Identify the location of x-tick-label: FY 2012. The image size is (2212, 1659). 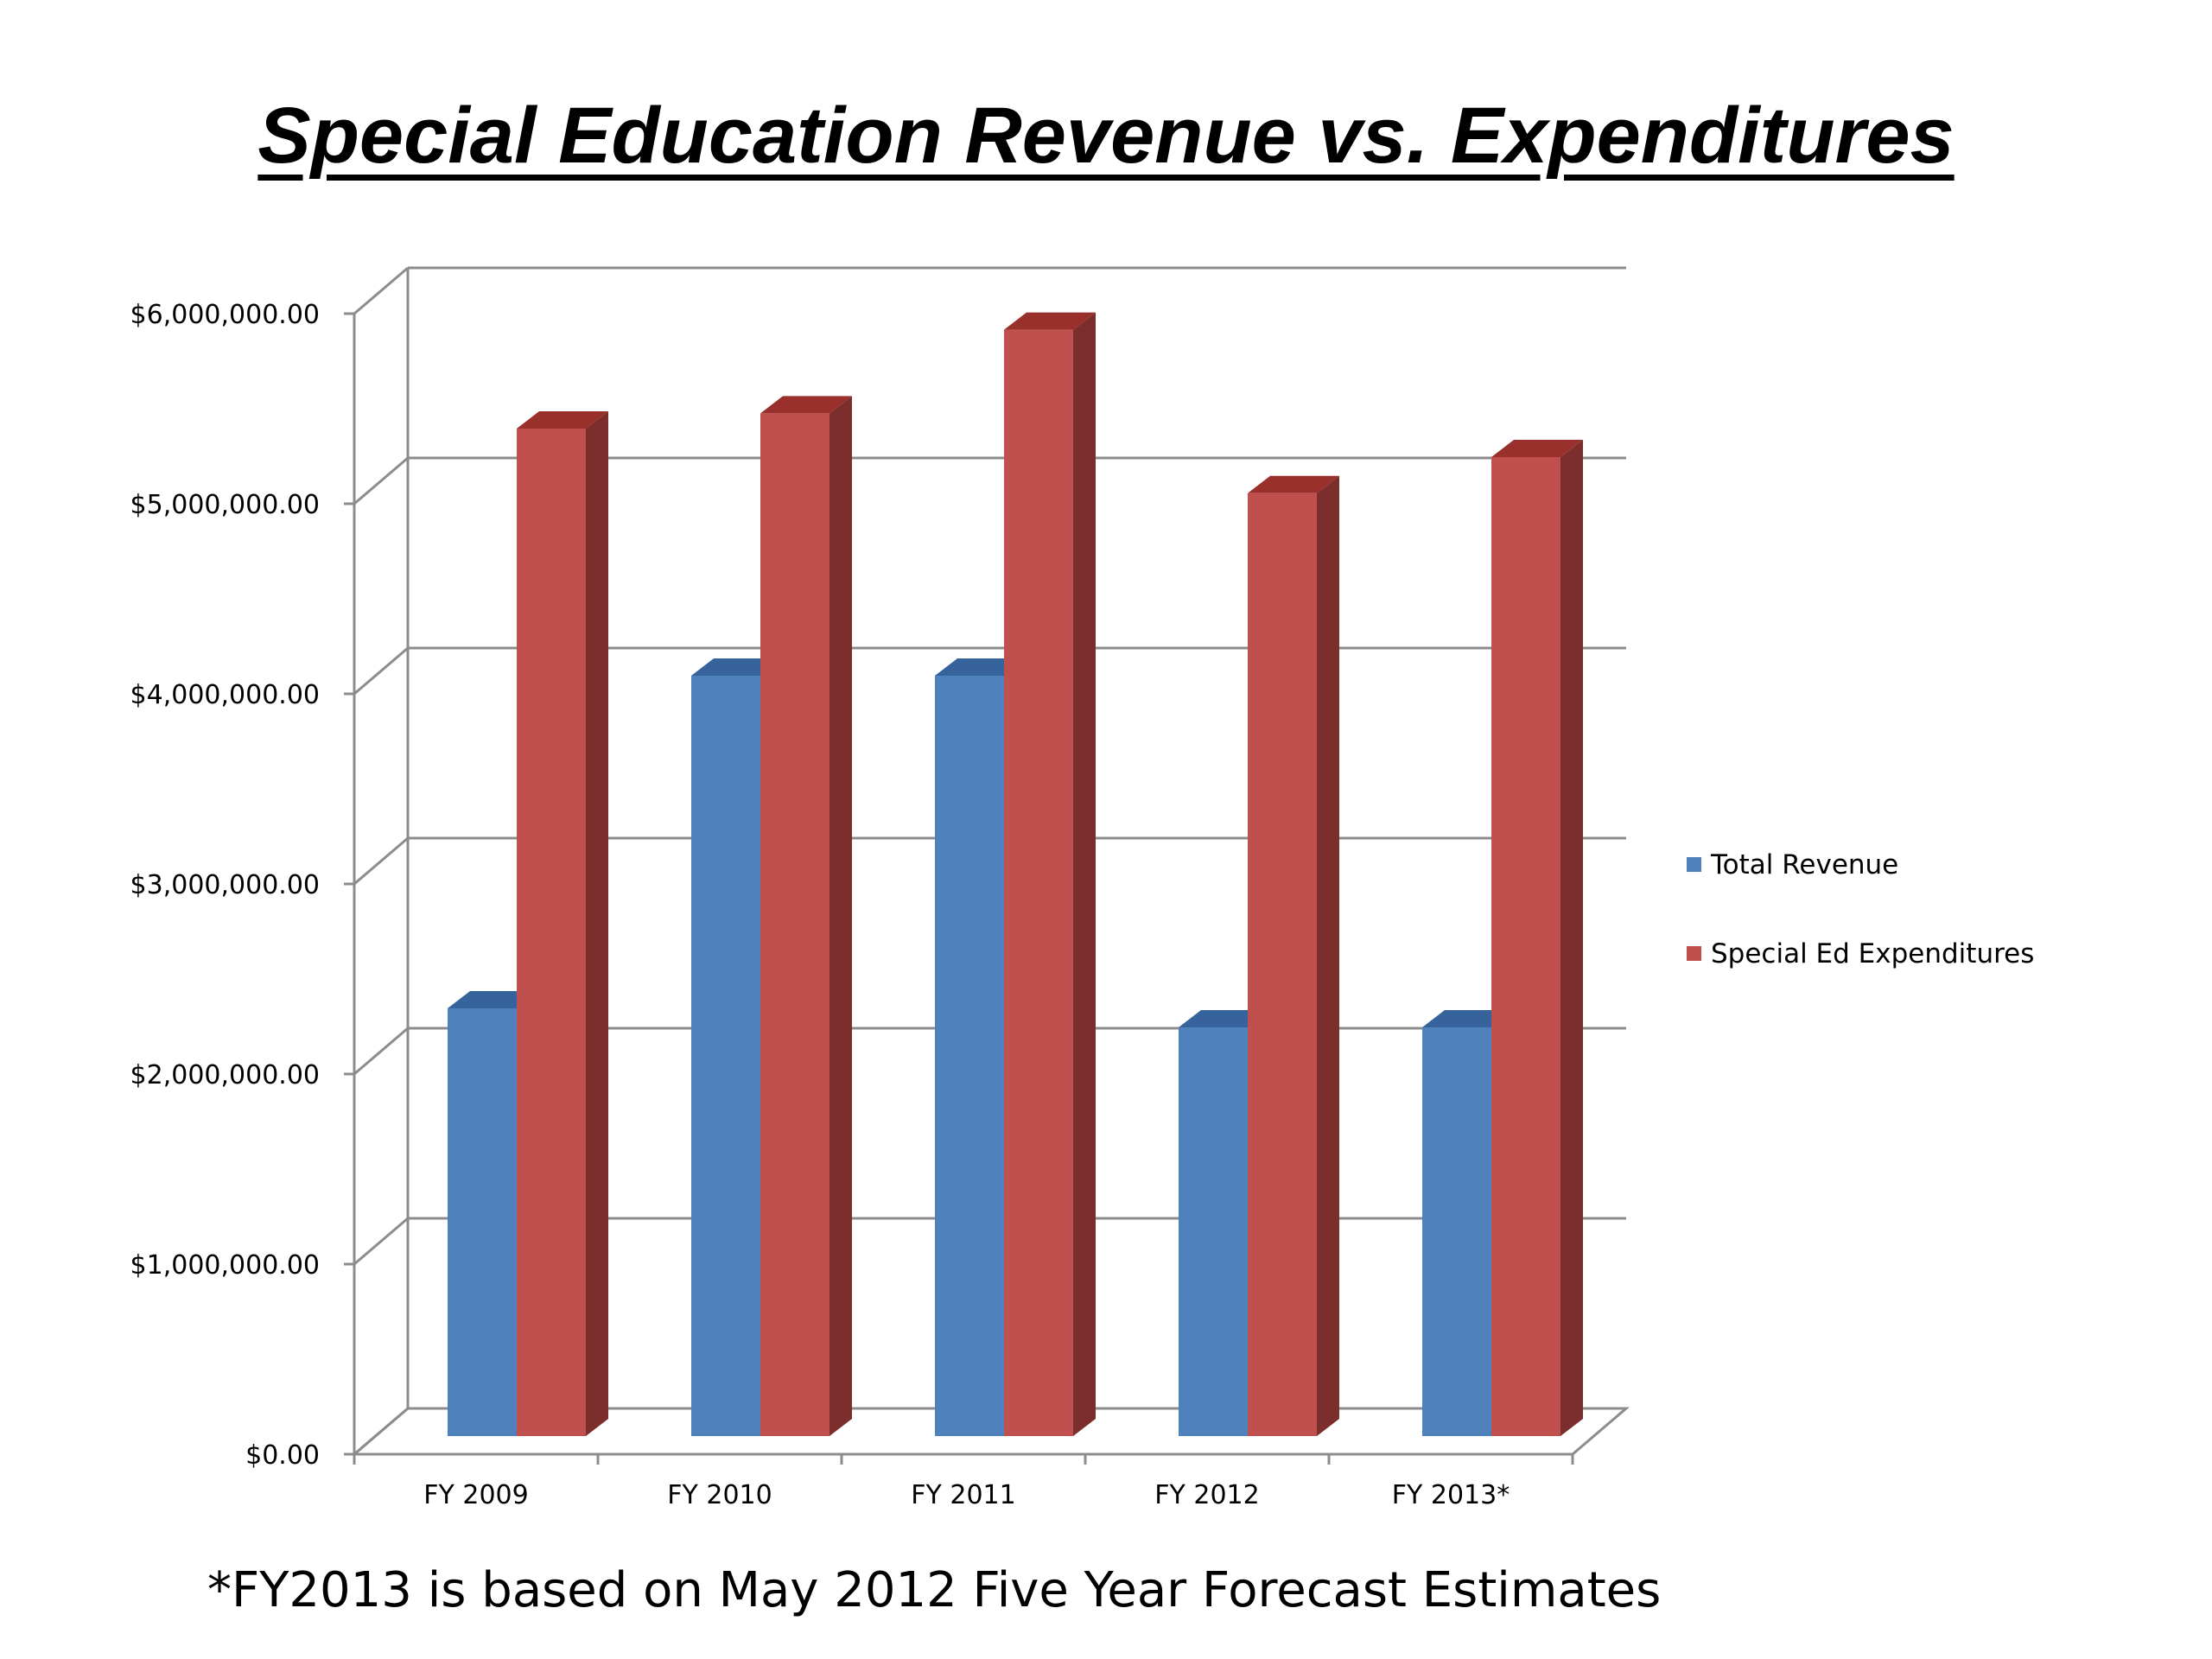
(1206, 1495).